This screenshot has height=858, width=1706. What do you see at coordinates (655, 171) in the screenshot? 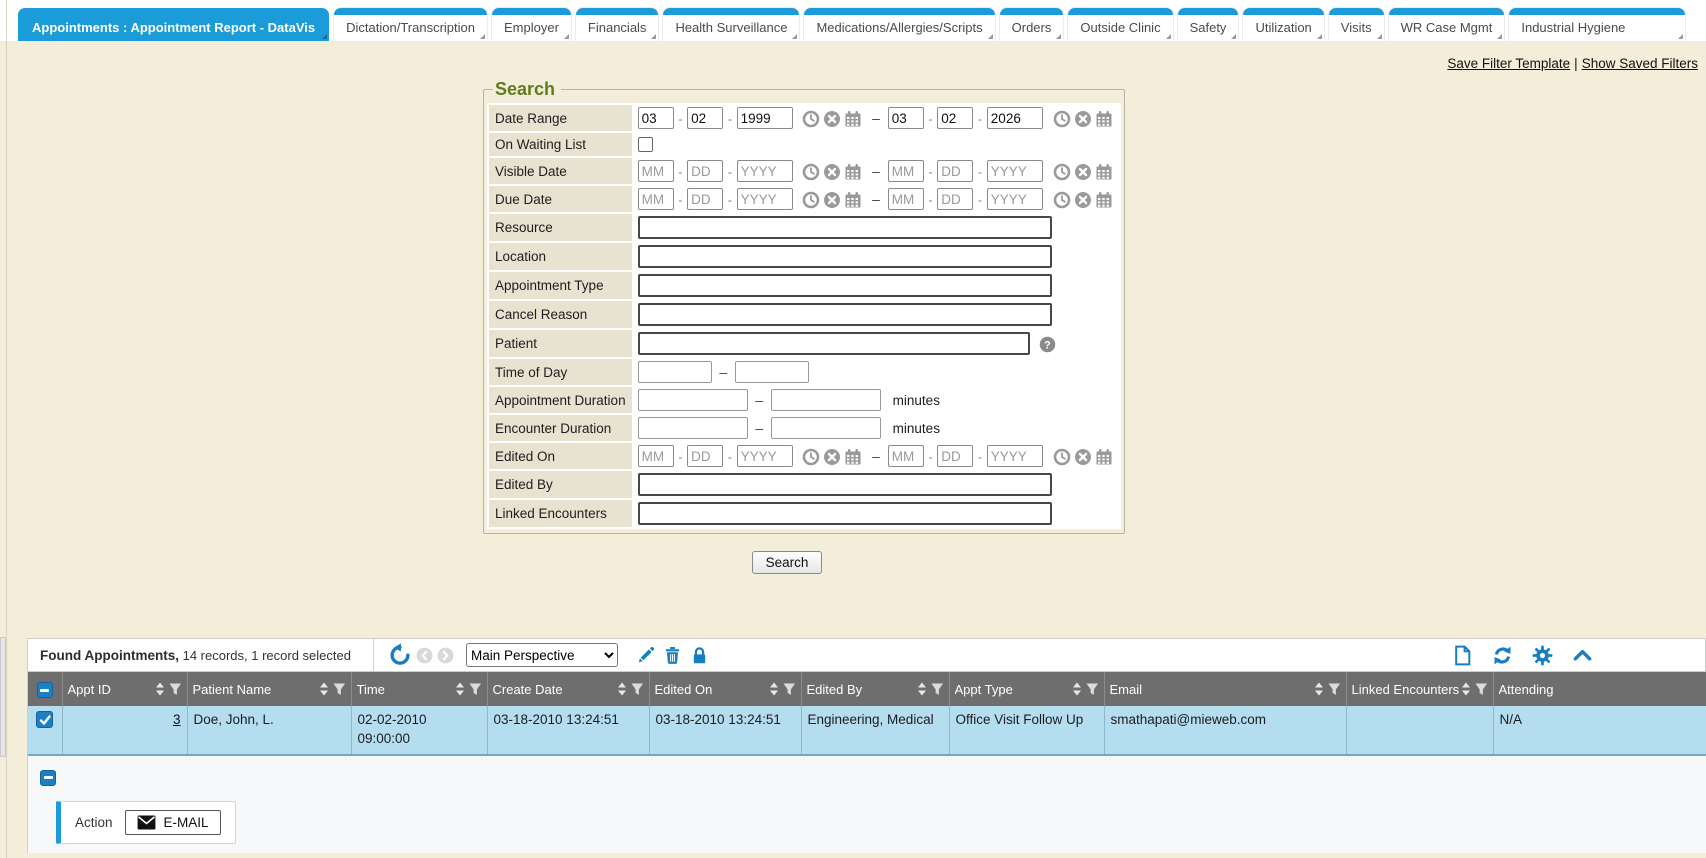
I see `visible-date-from-month-input` at bounding box center [655, 171].